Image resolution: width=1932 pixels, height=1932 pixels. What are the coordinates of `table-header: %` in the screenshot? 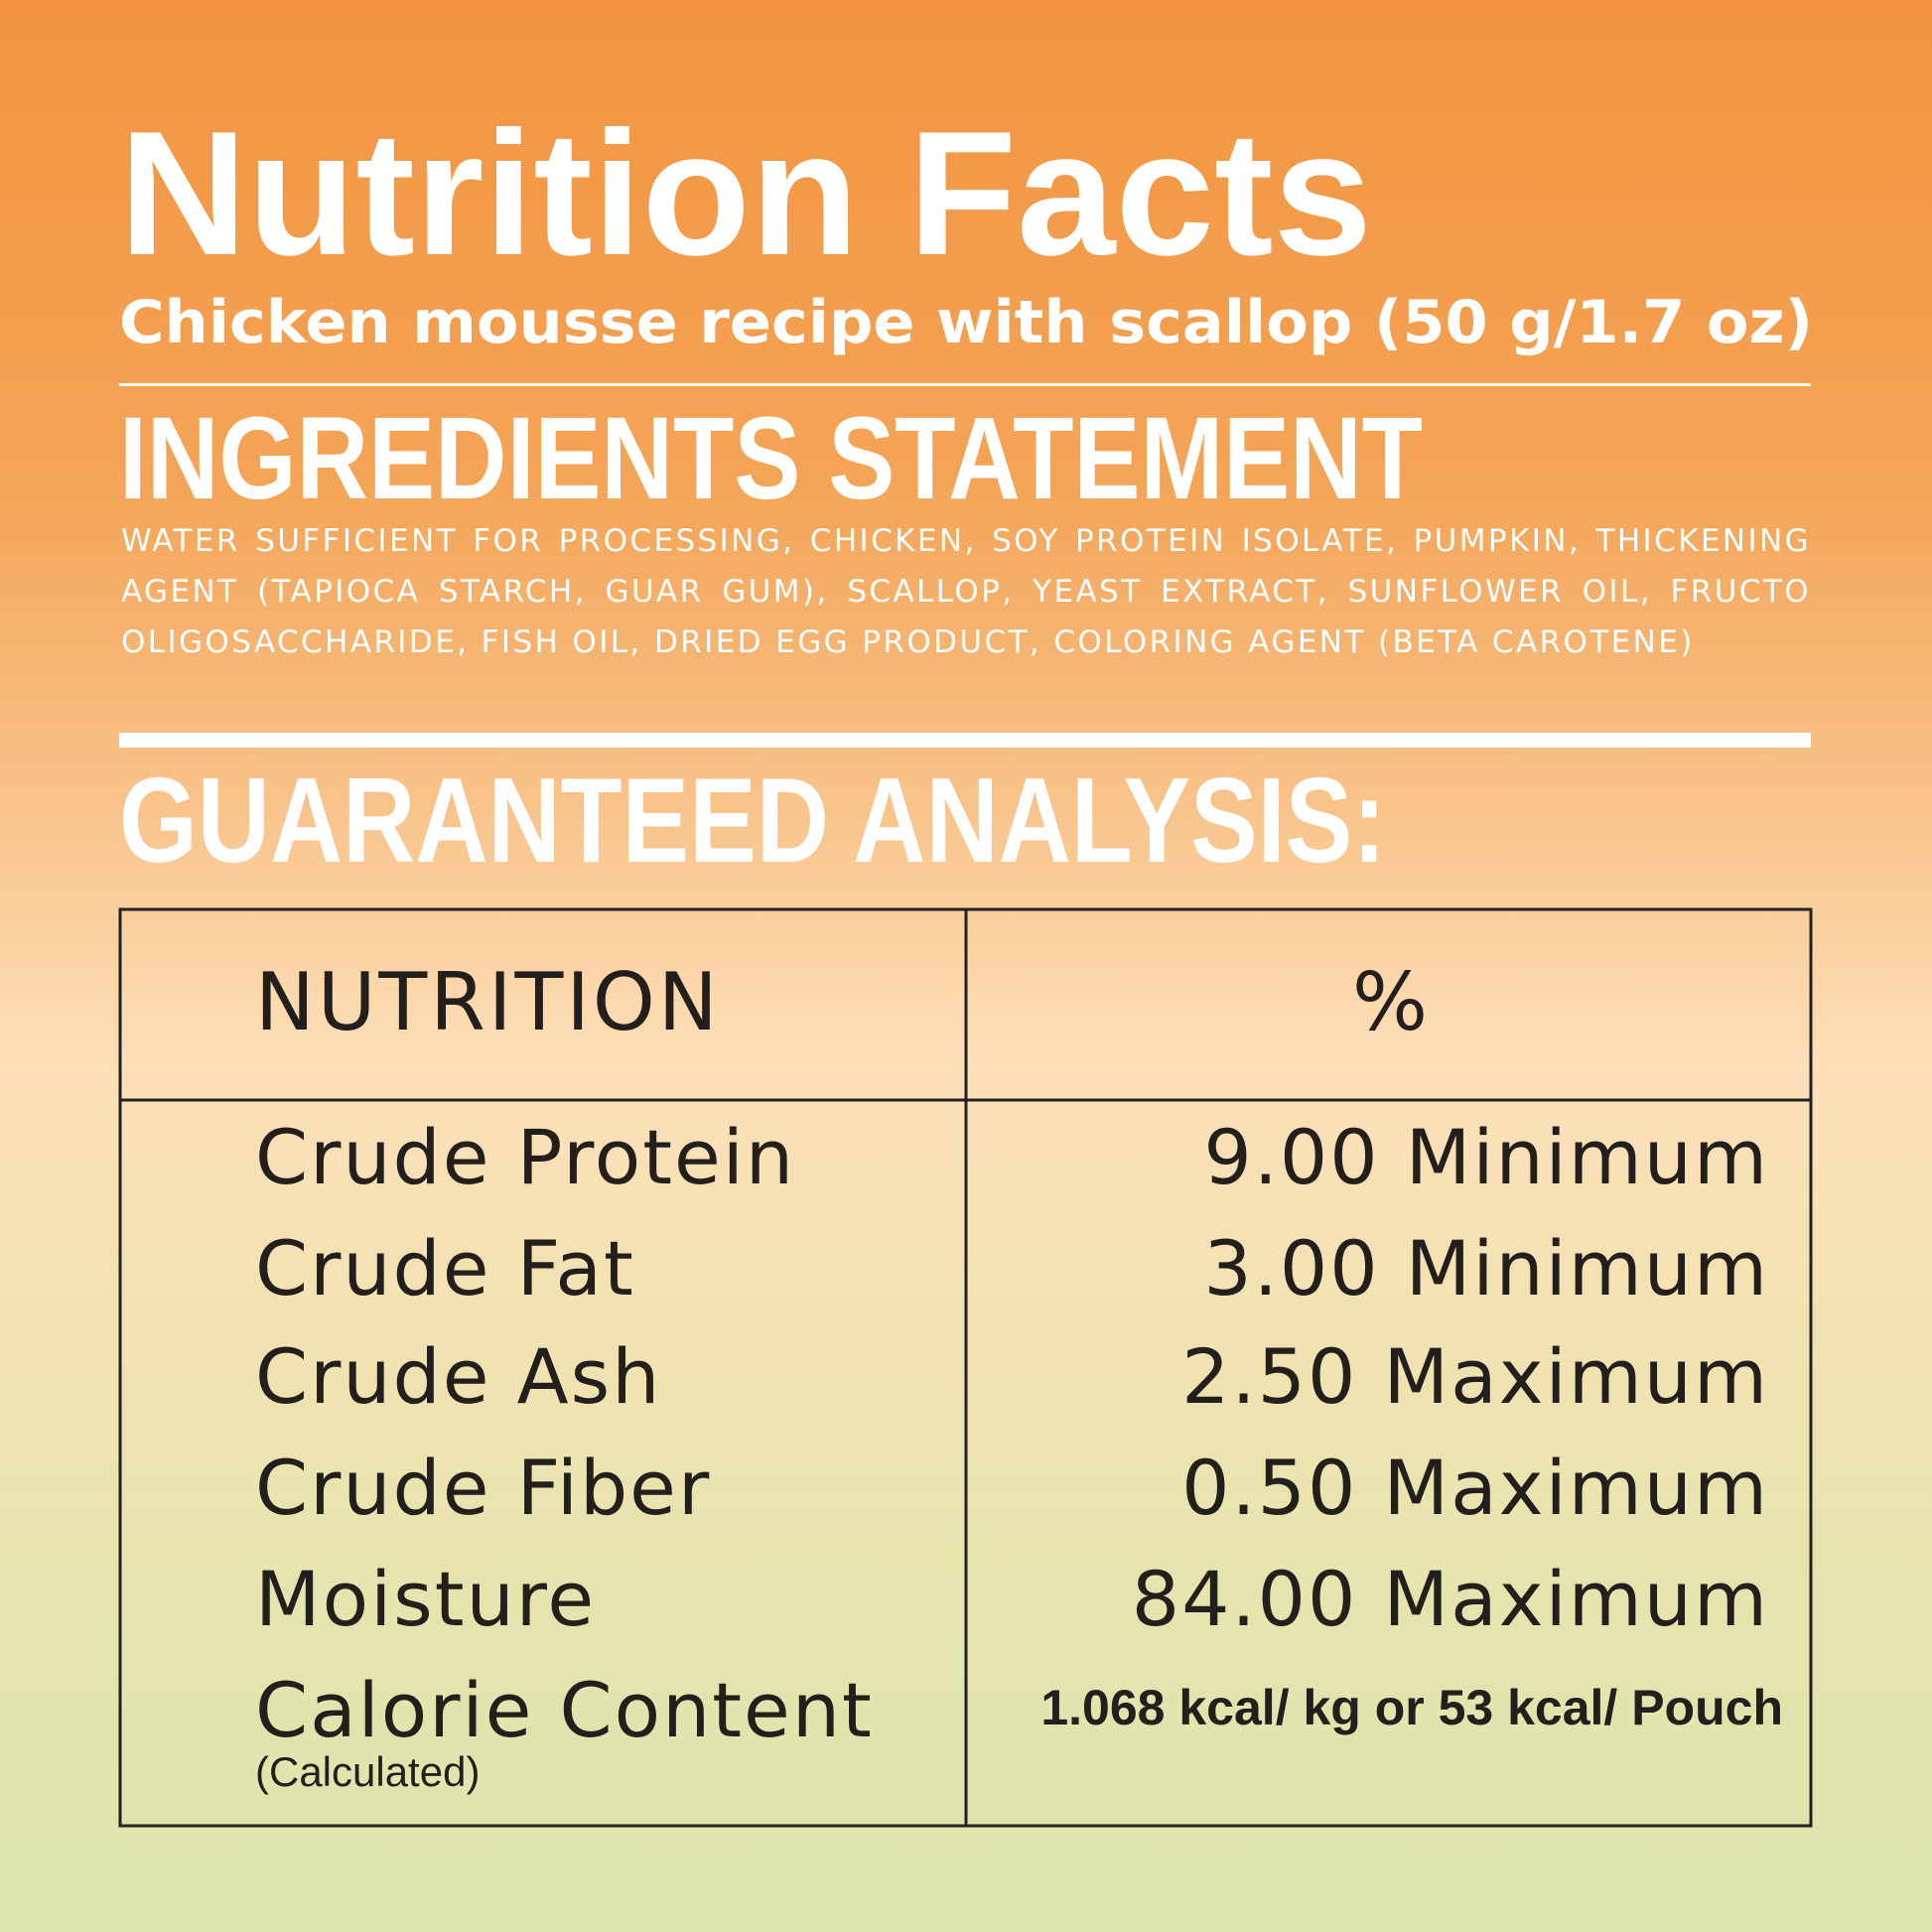 It's located at (1390, 1002).